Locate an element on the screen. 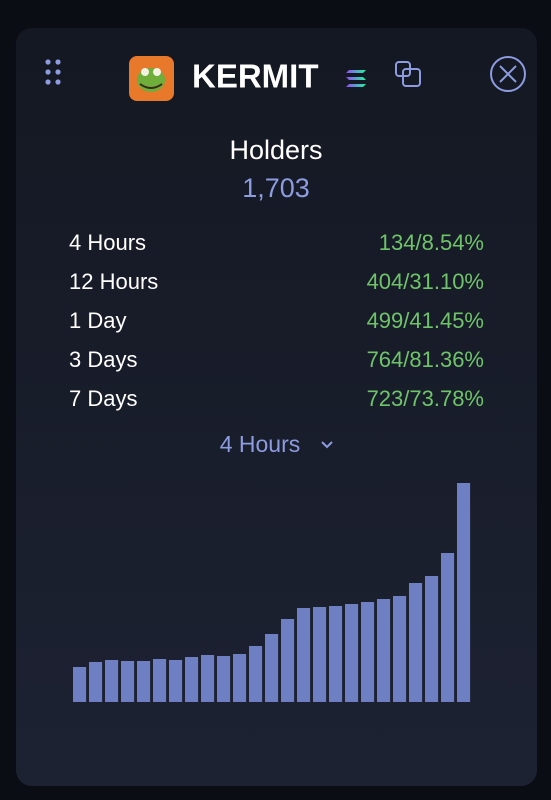  stat-label: 1 Day is located at coordinates (97, 320).